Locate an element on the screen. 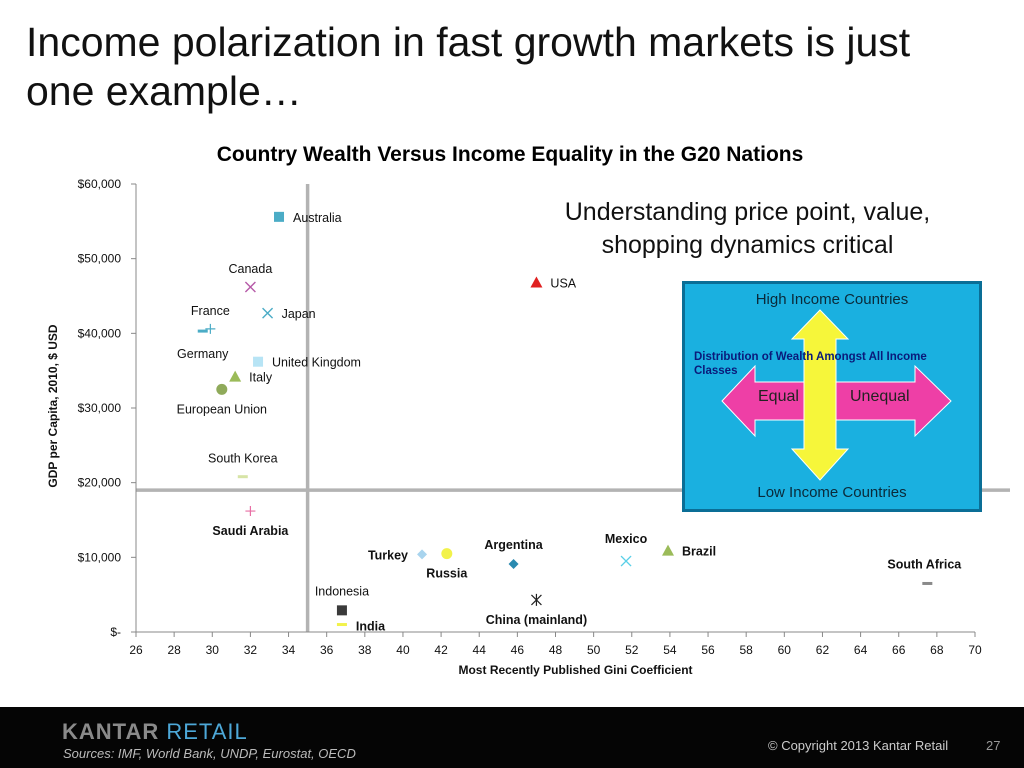 The image size is (1024, 768). x-tick-label: 30 is located at coordinates (213, 650).